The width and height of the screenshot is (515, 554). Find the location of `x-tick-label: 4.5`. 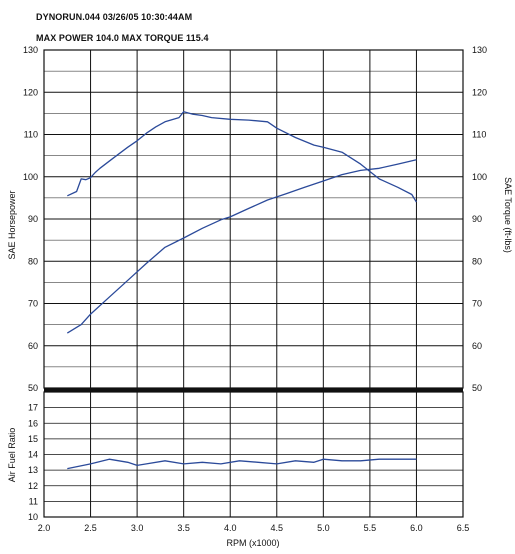

x-tick-label: 4.5 is located at coordinates (277, 528).